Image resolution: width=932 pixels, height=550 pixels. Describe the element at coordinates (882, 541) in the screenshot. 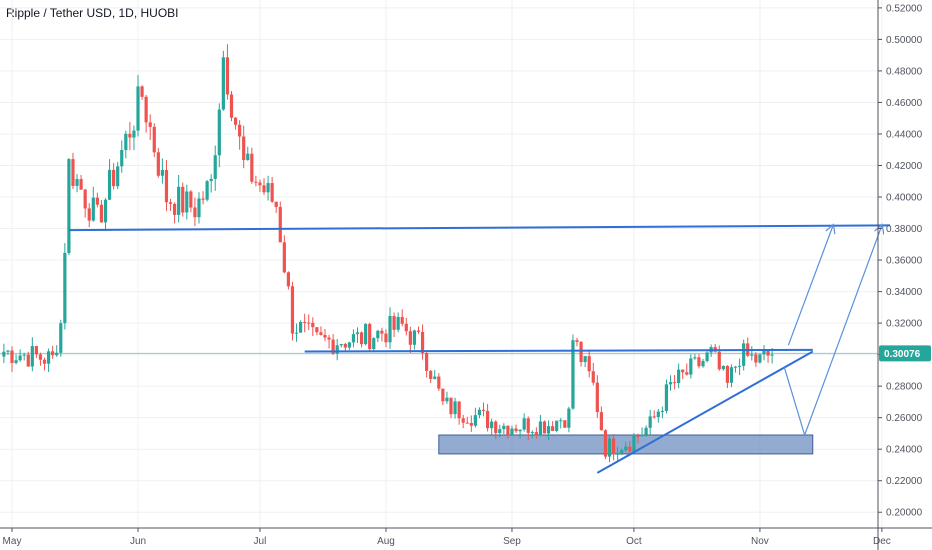

I see `x-tick-label: Dec` at that location.